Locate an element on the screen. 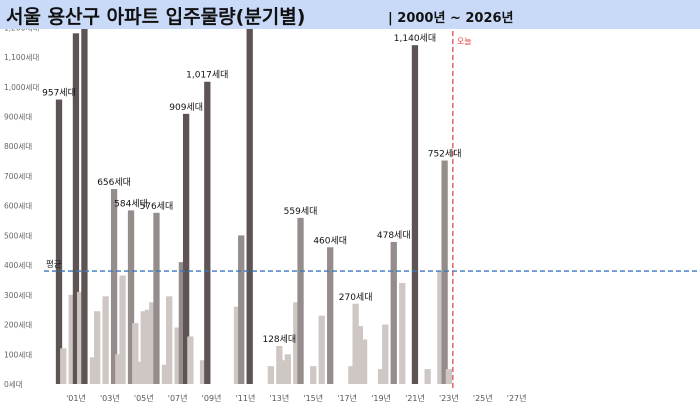  y-tick-label: 400세대 is located at coordinates (18, 265).